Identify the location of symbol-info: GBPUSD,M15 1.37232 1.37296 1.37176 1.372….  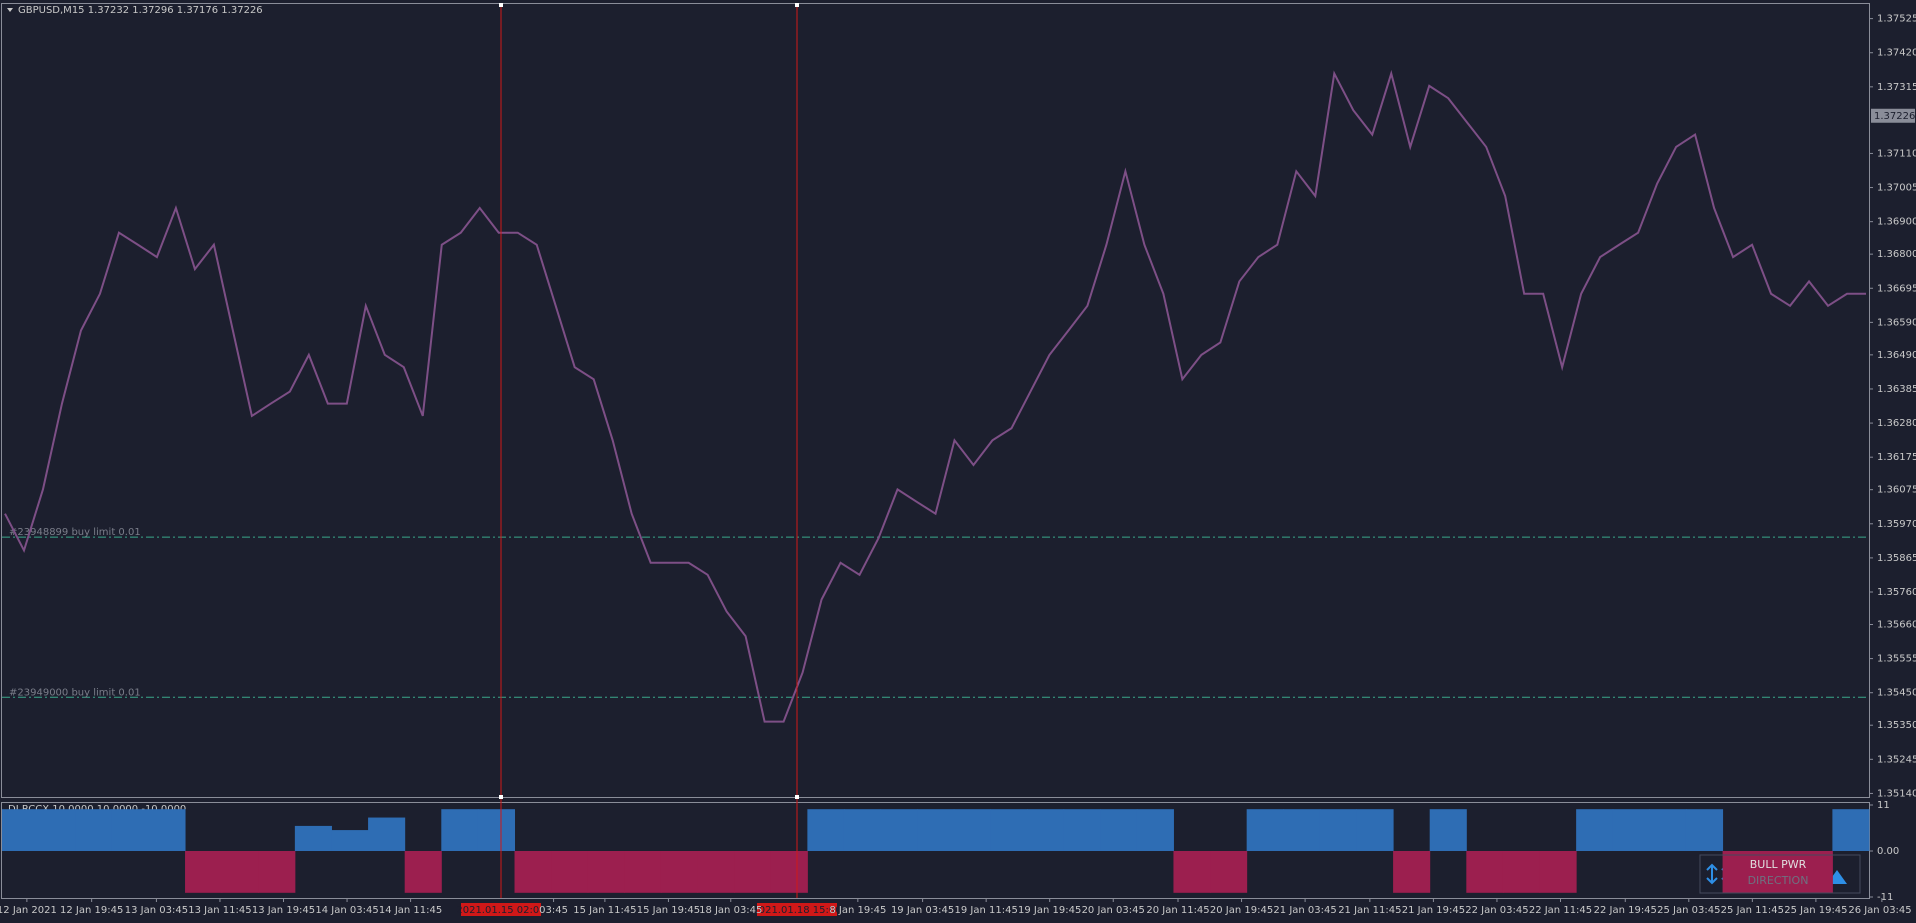
(140, 10).